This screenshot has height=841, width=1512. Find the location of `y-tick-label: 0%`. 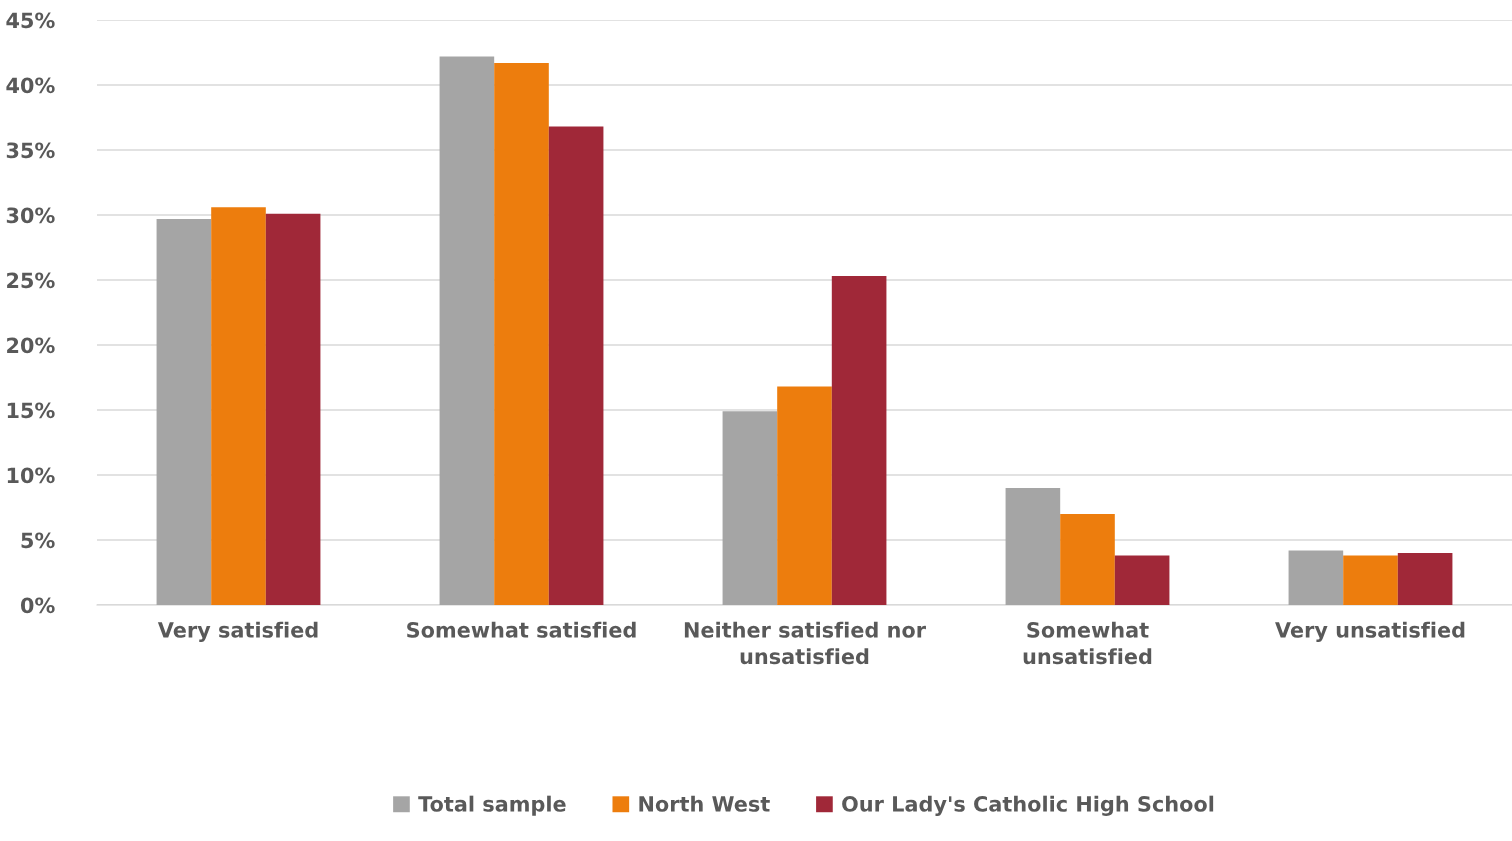

y-tick-label: 0% is located at coordinates (37, 605).